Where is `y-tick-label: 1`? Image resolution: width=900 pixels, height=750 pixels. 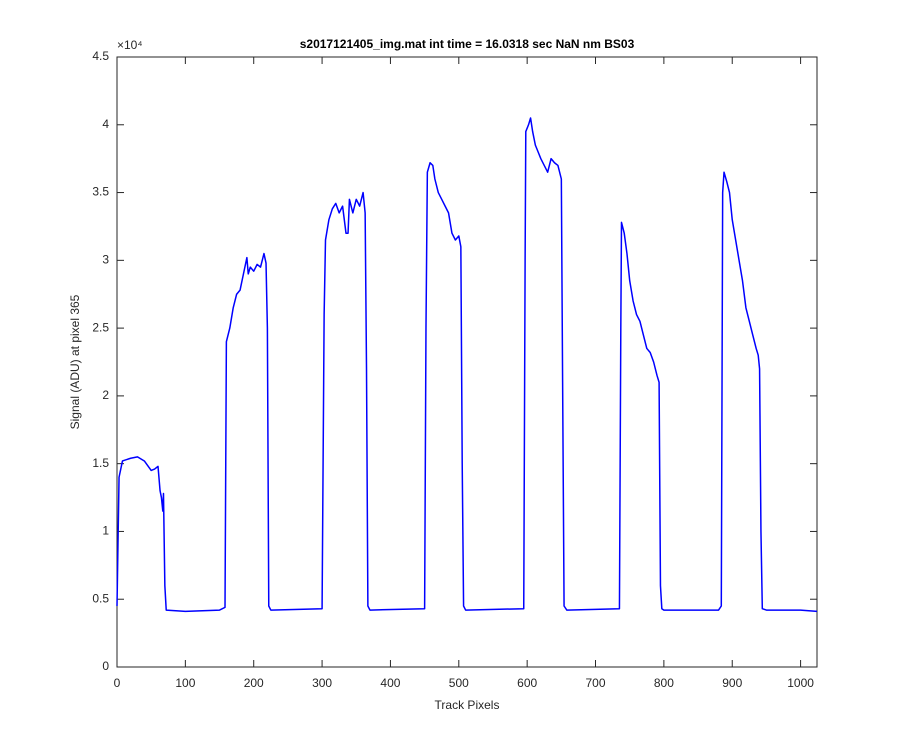
y-tick-label: 1 is located at coordinates (105, 531).